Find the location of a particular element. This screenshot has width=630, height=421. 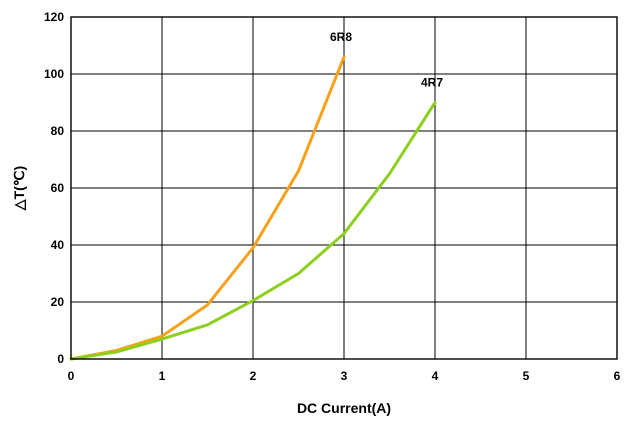

x-tick-label: 4 is located at coordinates (435, 376).